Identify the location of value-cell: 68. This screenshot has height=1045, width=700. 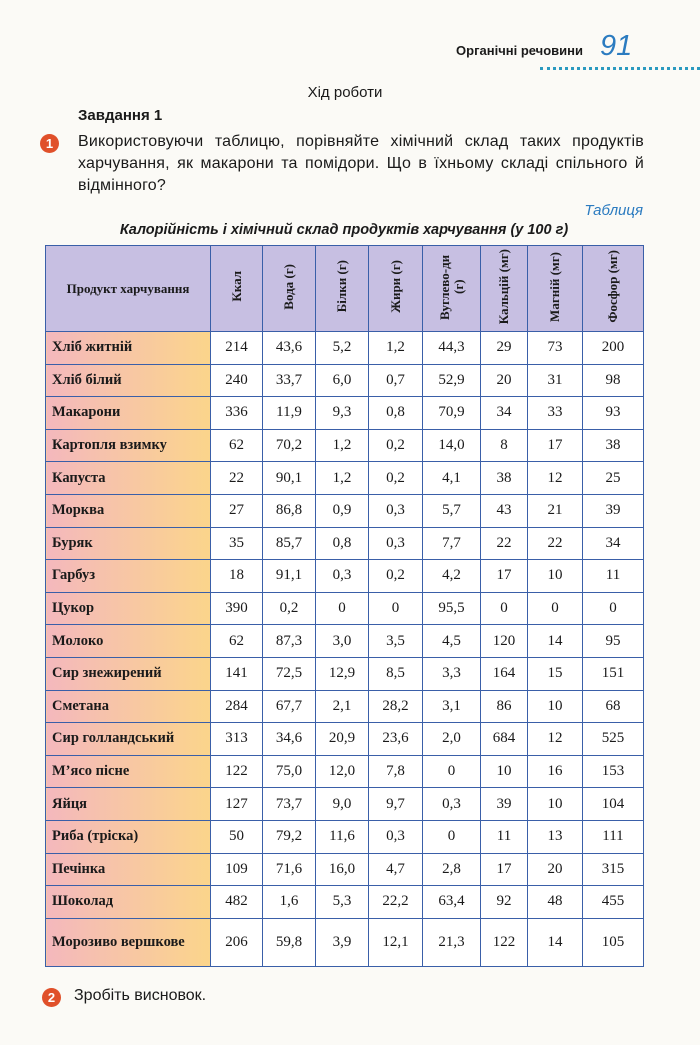
(613, 706).